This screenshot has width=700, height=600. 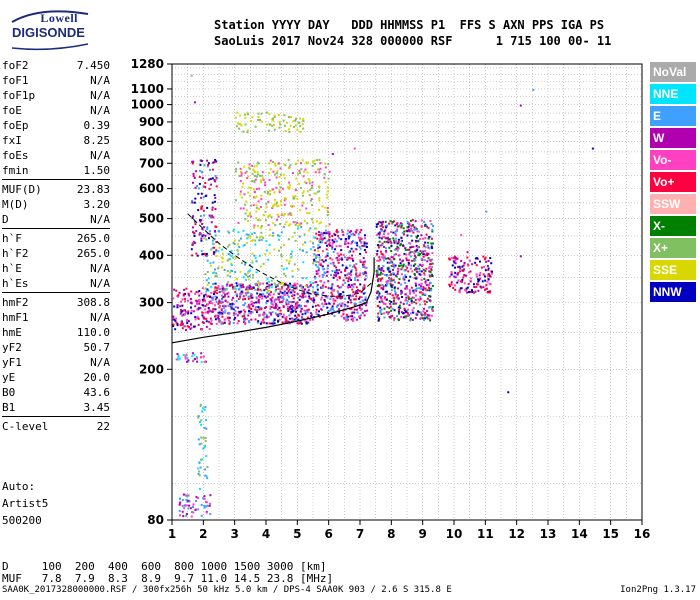 What do you see at coordinates (56, 189) in the screenshot?
I see `param-row: MUF(D) 23.83` at bounding box center [56, 189].